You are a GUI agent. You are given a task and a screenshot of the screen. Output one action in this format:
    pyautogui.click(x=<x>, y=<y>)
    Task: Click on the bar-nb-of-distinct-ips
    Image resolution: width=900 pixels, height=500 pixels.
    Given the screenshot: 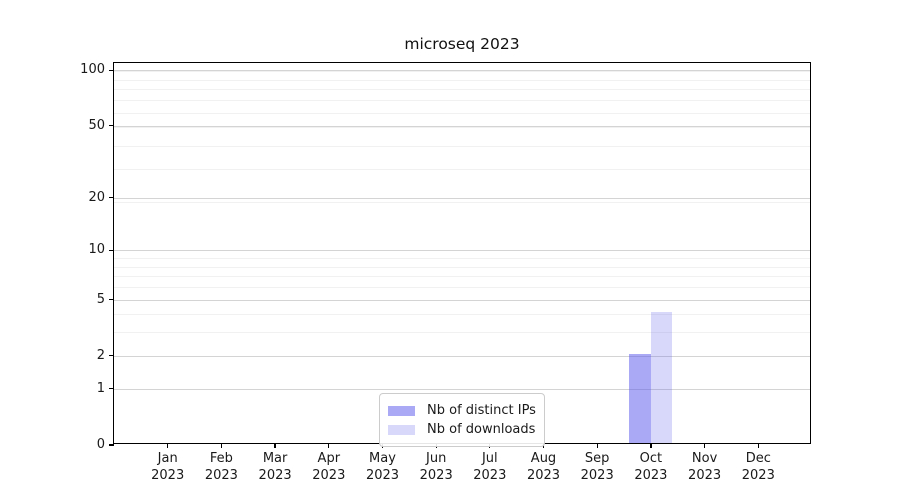 What is the action you would take?
    pyautogui.click(x=640, y=398)
    